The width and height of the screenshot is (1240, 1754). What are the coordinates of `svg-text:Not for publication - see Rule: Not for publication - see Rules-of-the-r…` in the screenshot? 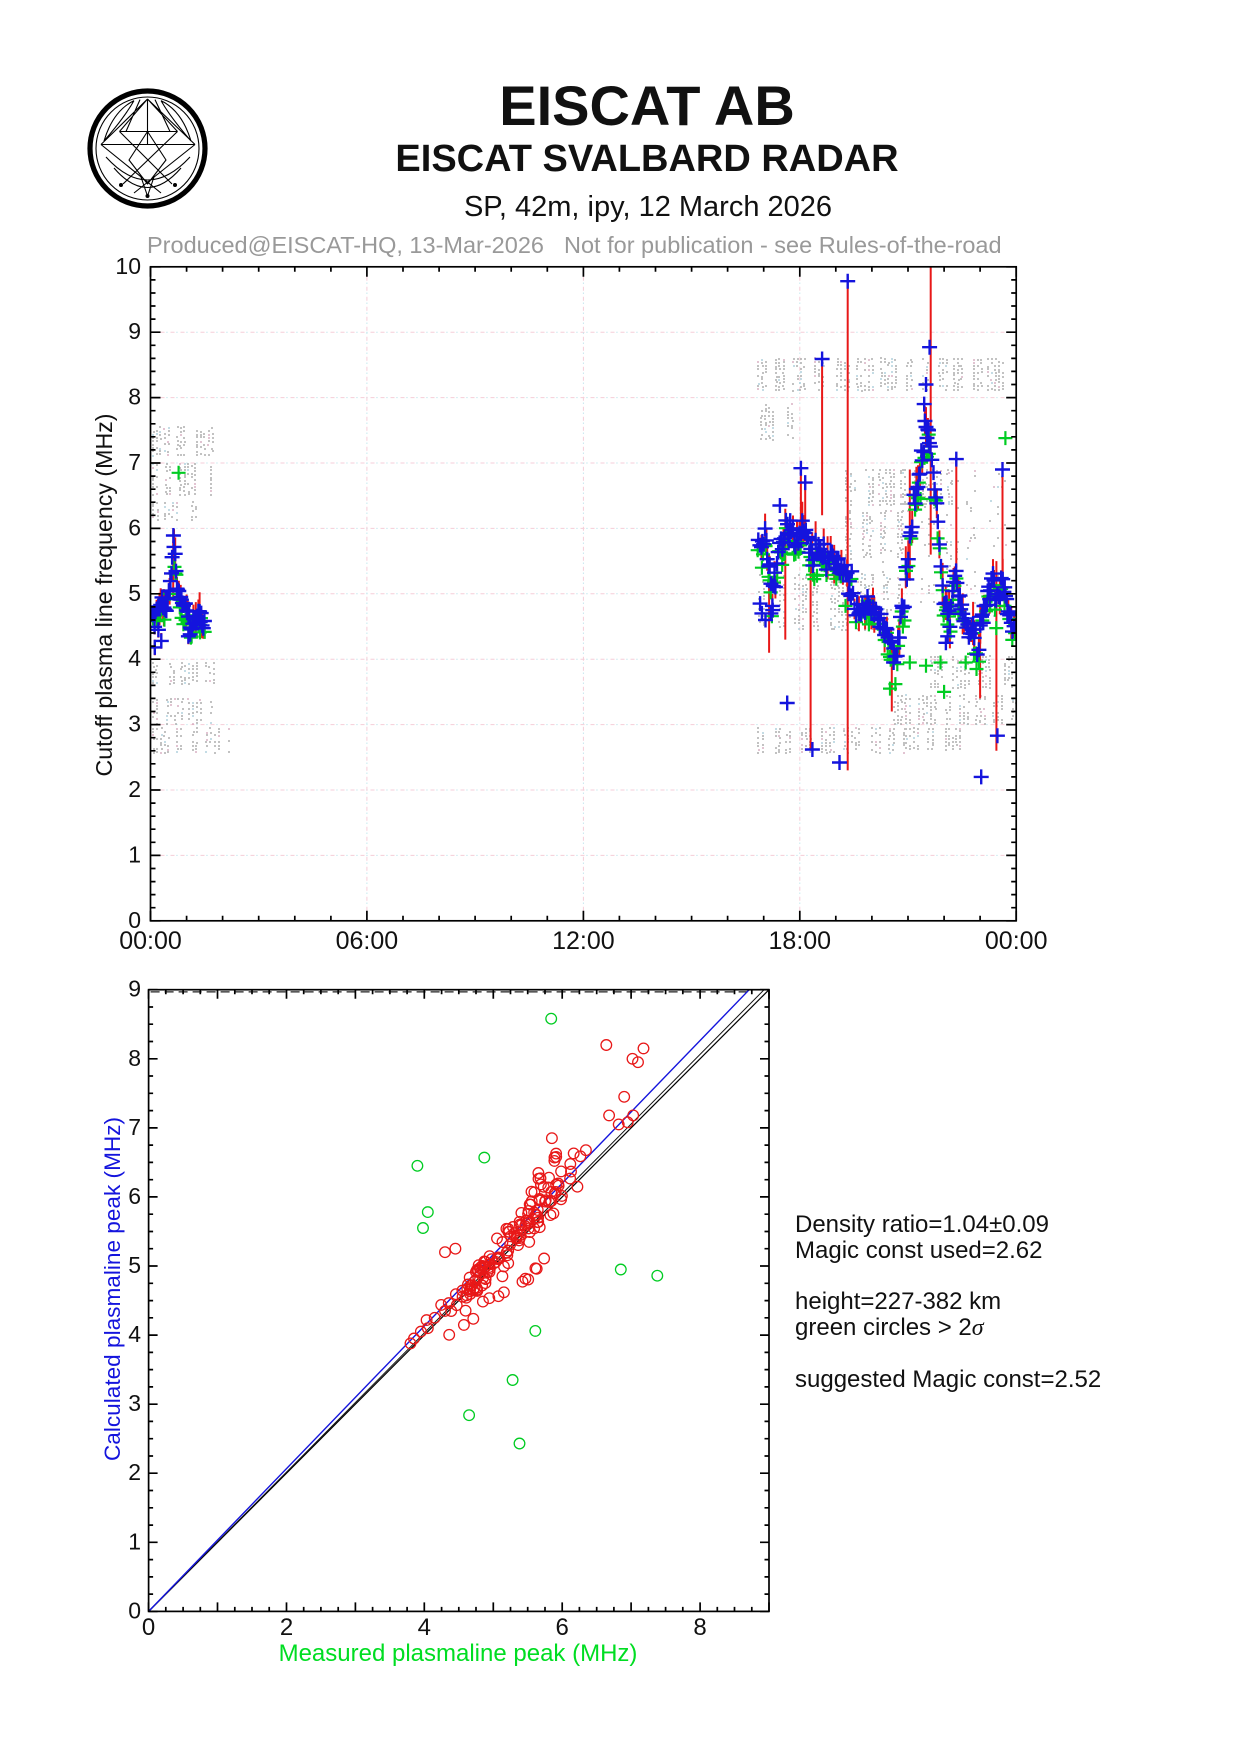 It's located at (783, 245).